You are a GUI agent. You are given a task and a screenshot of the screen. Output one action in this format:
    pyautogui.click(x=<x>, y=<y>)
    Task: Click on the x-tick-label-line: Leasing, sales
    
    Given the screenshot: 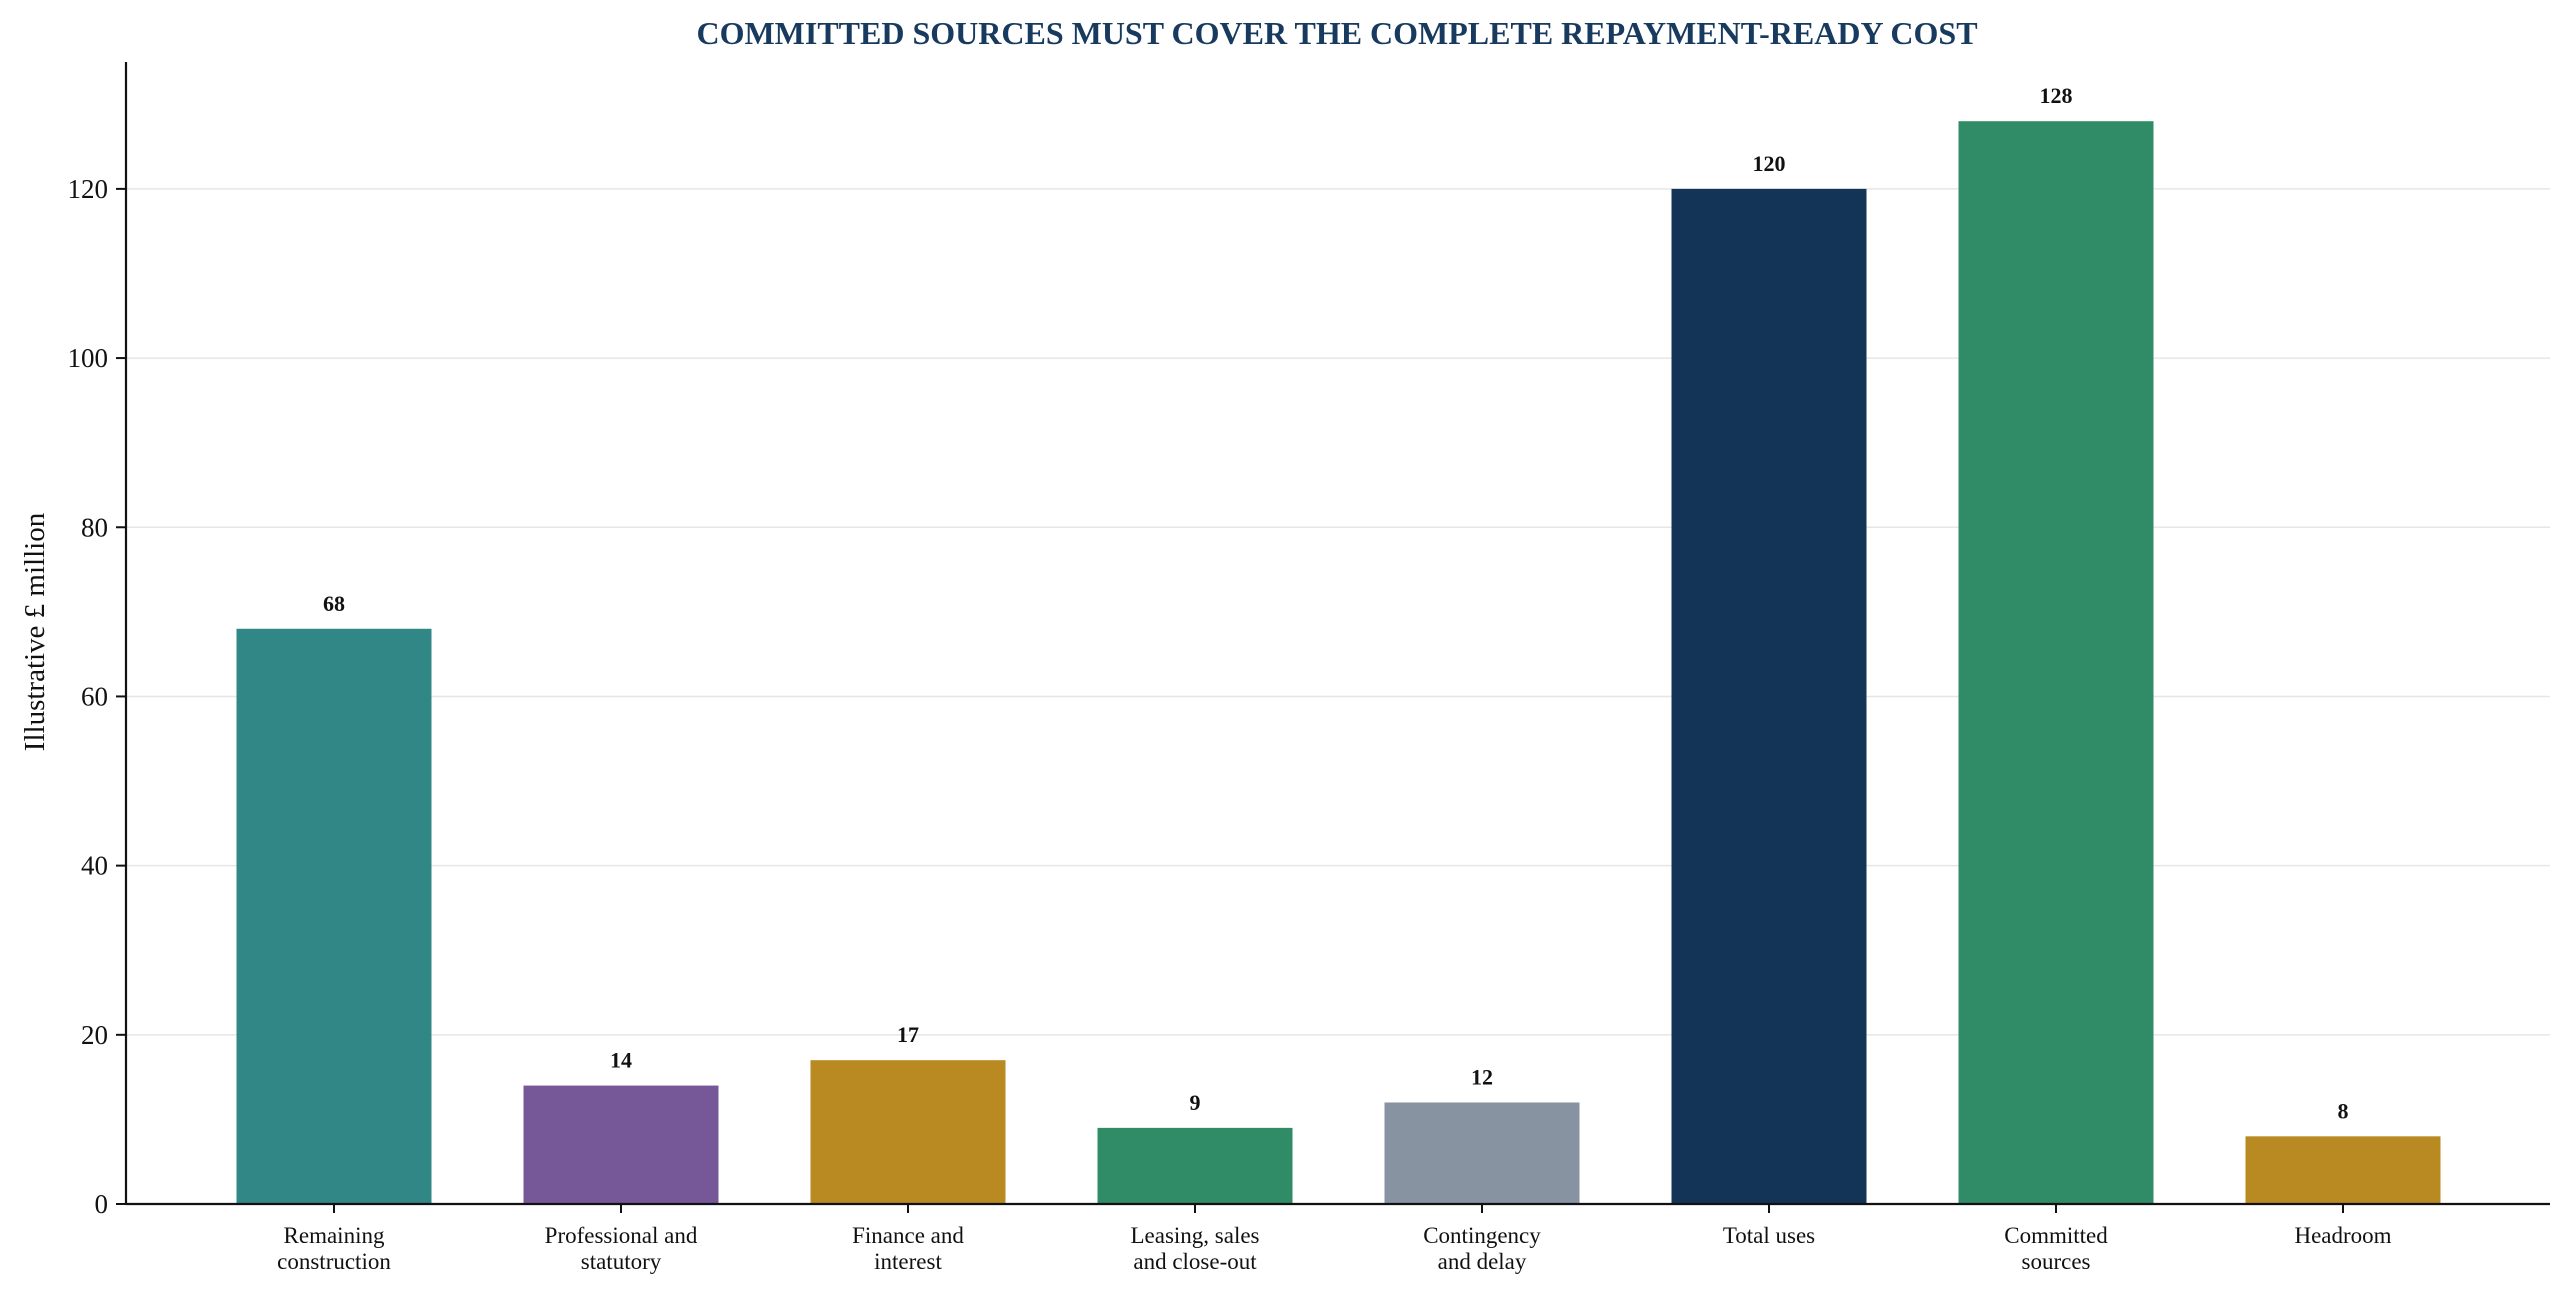 What is the action you would take?
    pyautogui.click(x=1194, y=1235)
    